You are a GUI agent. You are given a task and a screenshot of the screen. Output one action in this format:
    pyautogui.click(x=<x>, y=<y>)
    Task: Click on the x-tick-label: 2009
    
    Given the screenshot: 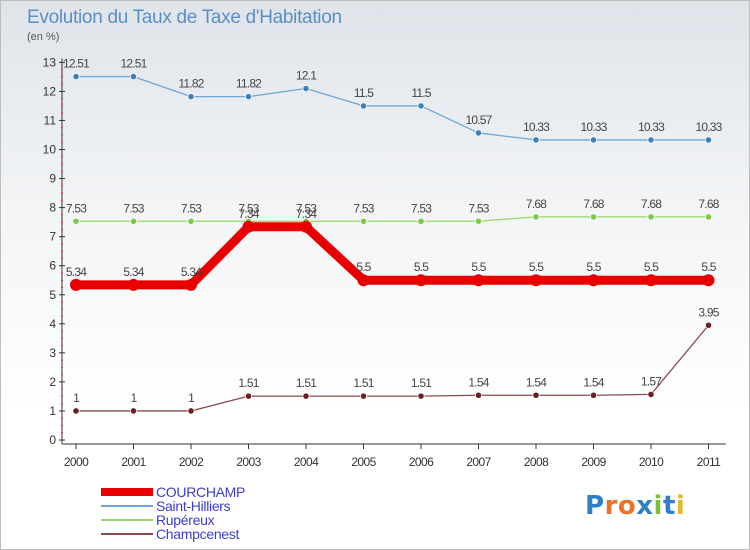 What is the action you would take?
    pyautogui.click(x=593, y=462)
    